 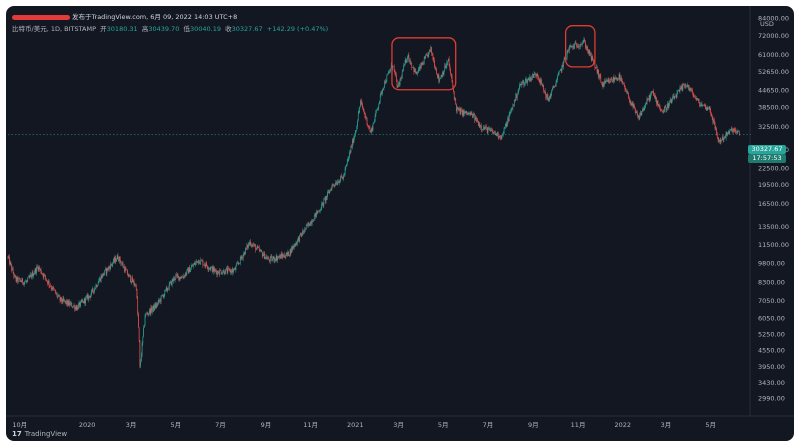 What do you see at coordinates (39, 434) in the screenshot?
I see `footer-brand: 17 TradingView` at bounding box center [39, 434].